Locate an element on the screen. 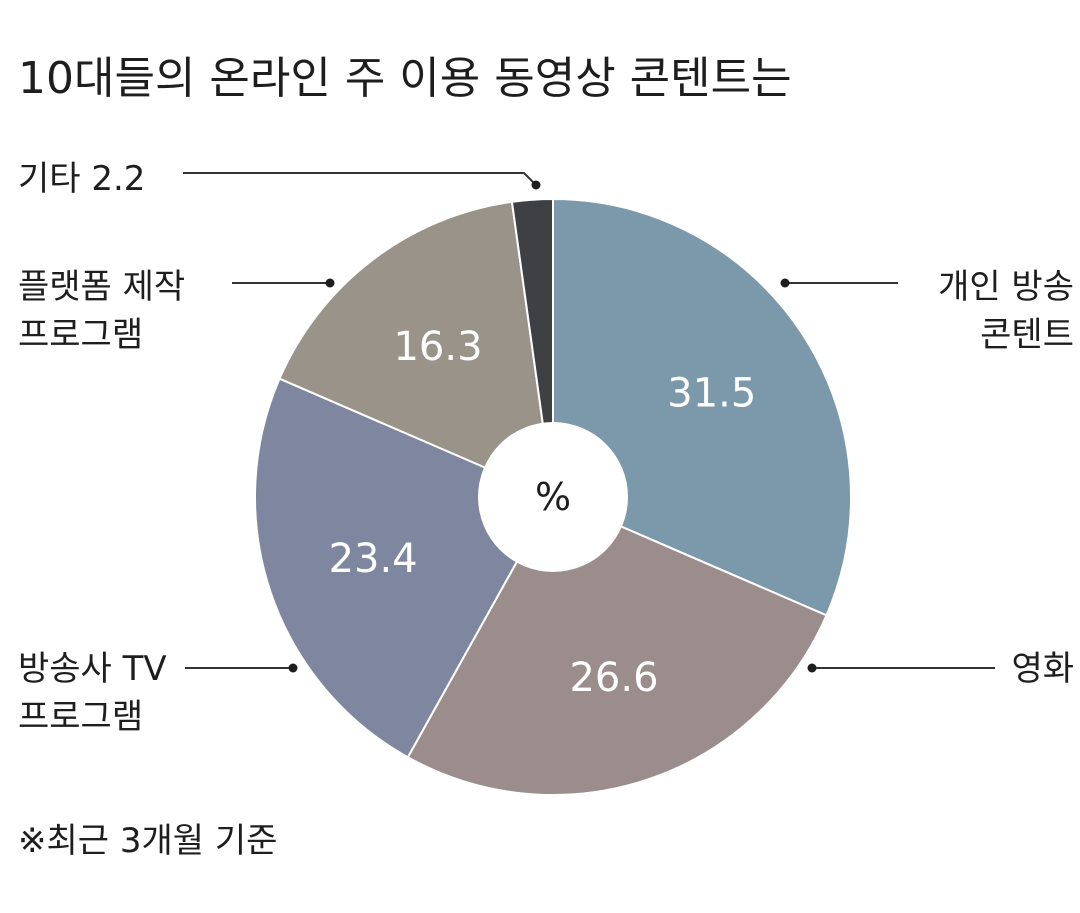 This screenshot has width=1080, height=913. center-unit-label: % is located at coordinates (553, 497).